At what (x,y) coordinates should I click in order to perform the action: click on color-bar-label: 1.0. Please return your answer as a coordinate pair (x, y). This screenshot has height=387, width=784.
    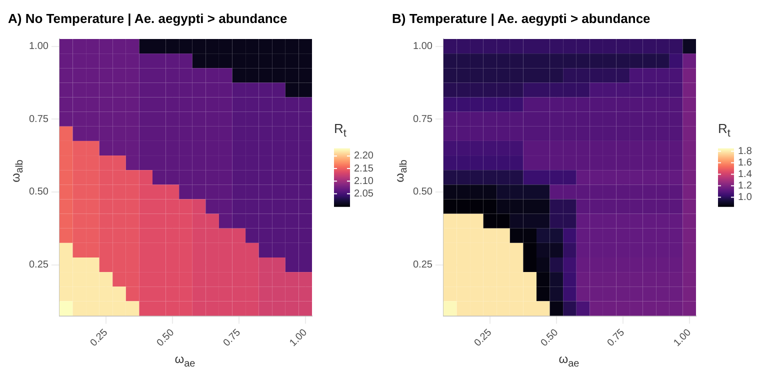
    Looking at the image, I should click on (745, 197).